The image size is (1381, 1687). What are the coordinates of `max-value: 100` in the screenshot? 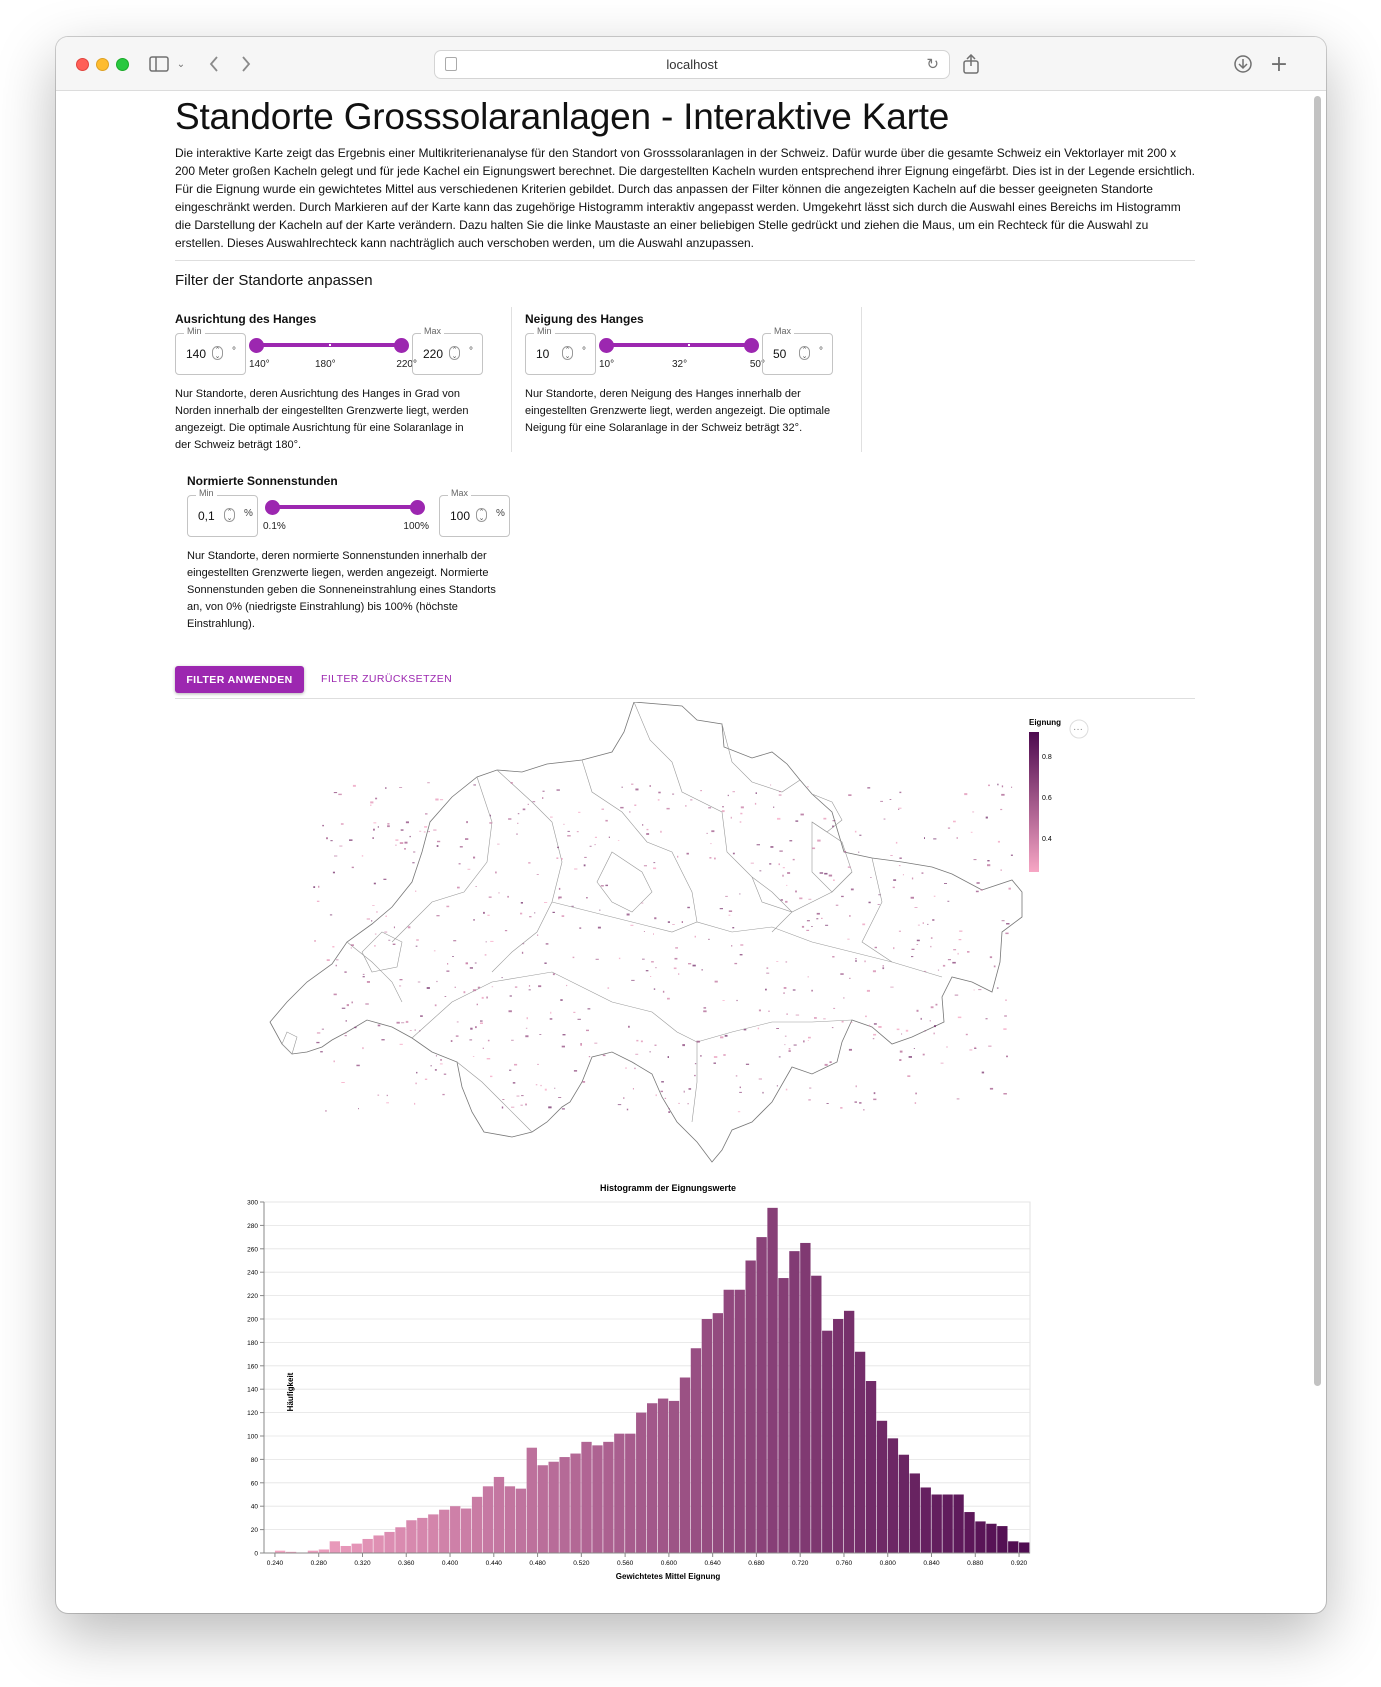 It's located at (460, 516).